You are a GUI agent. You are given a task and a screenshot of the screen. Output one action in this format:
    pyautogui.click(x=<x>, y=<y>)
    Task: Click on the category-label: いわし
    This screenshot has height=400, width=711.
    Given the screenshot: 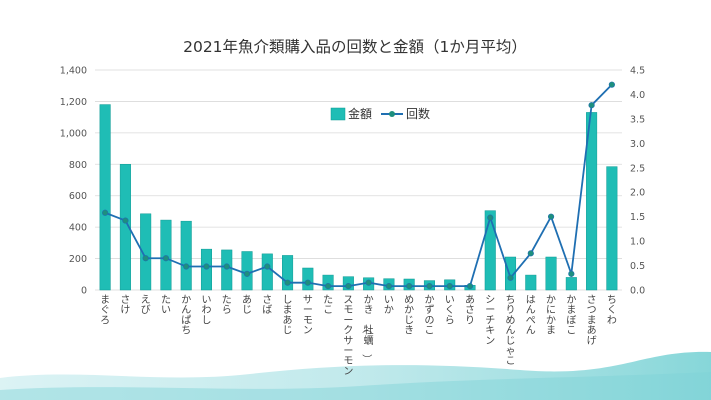 What is the action you would take?
    pyautogui.click(x=206, y=310)
    